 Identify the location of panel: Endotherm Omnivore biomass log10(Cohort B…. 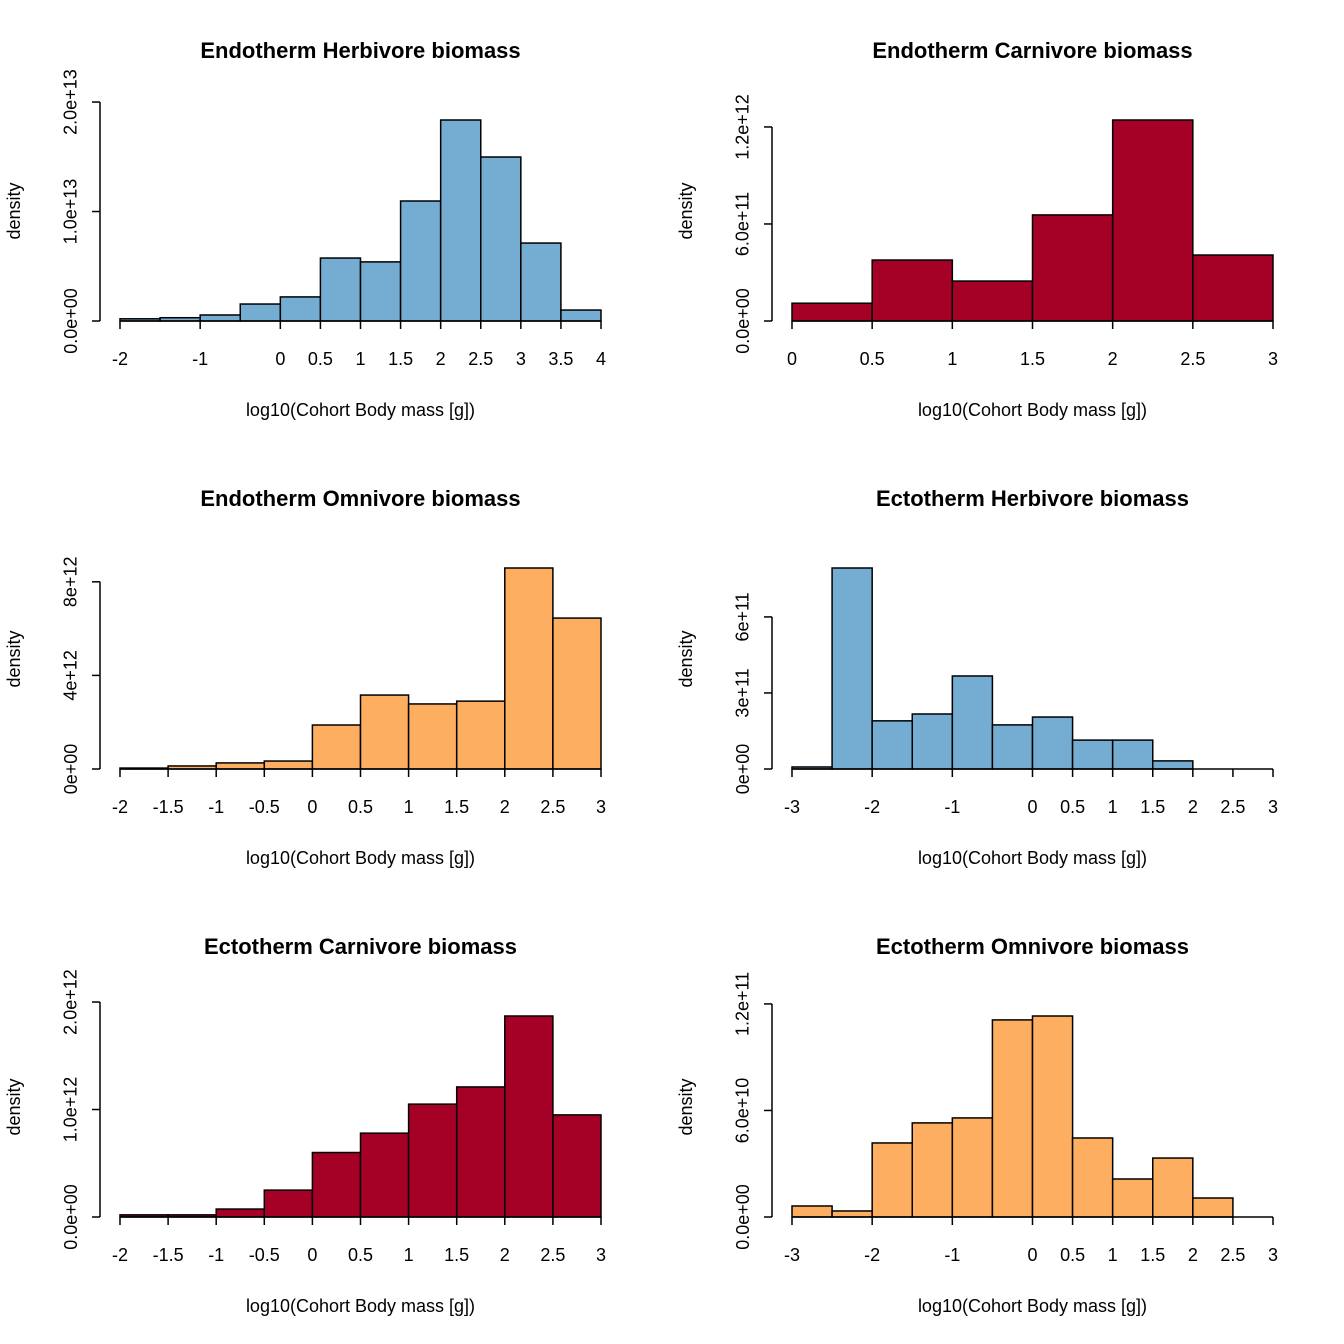
(305, 677).